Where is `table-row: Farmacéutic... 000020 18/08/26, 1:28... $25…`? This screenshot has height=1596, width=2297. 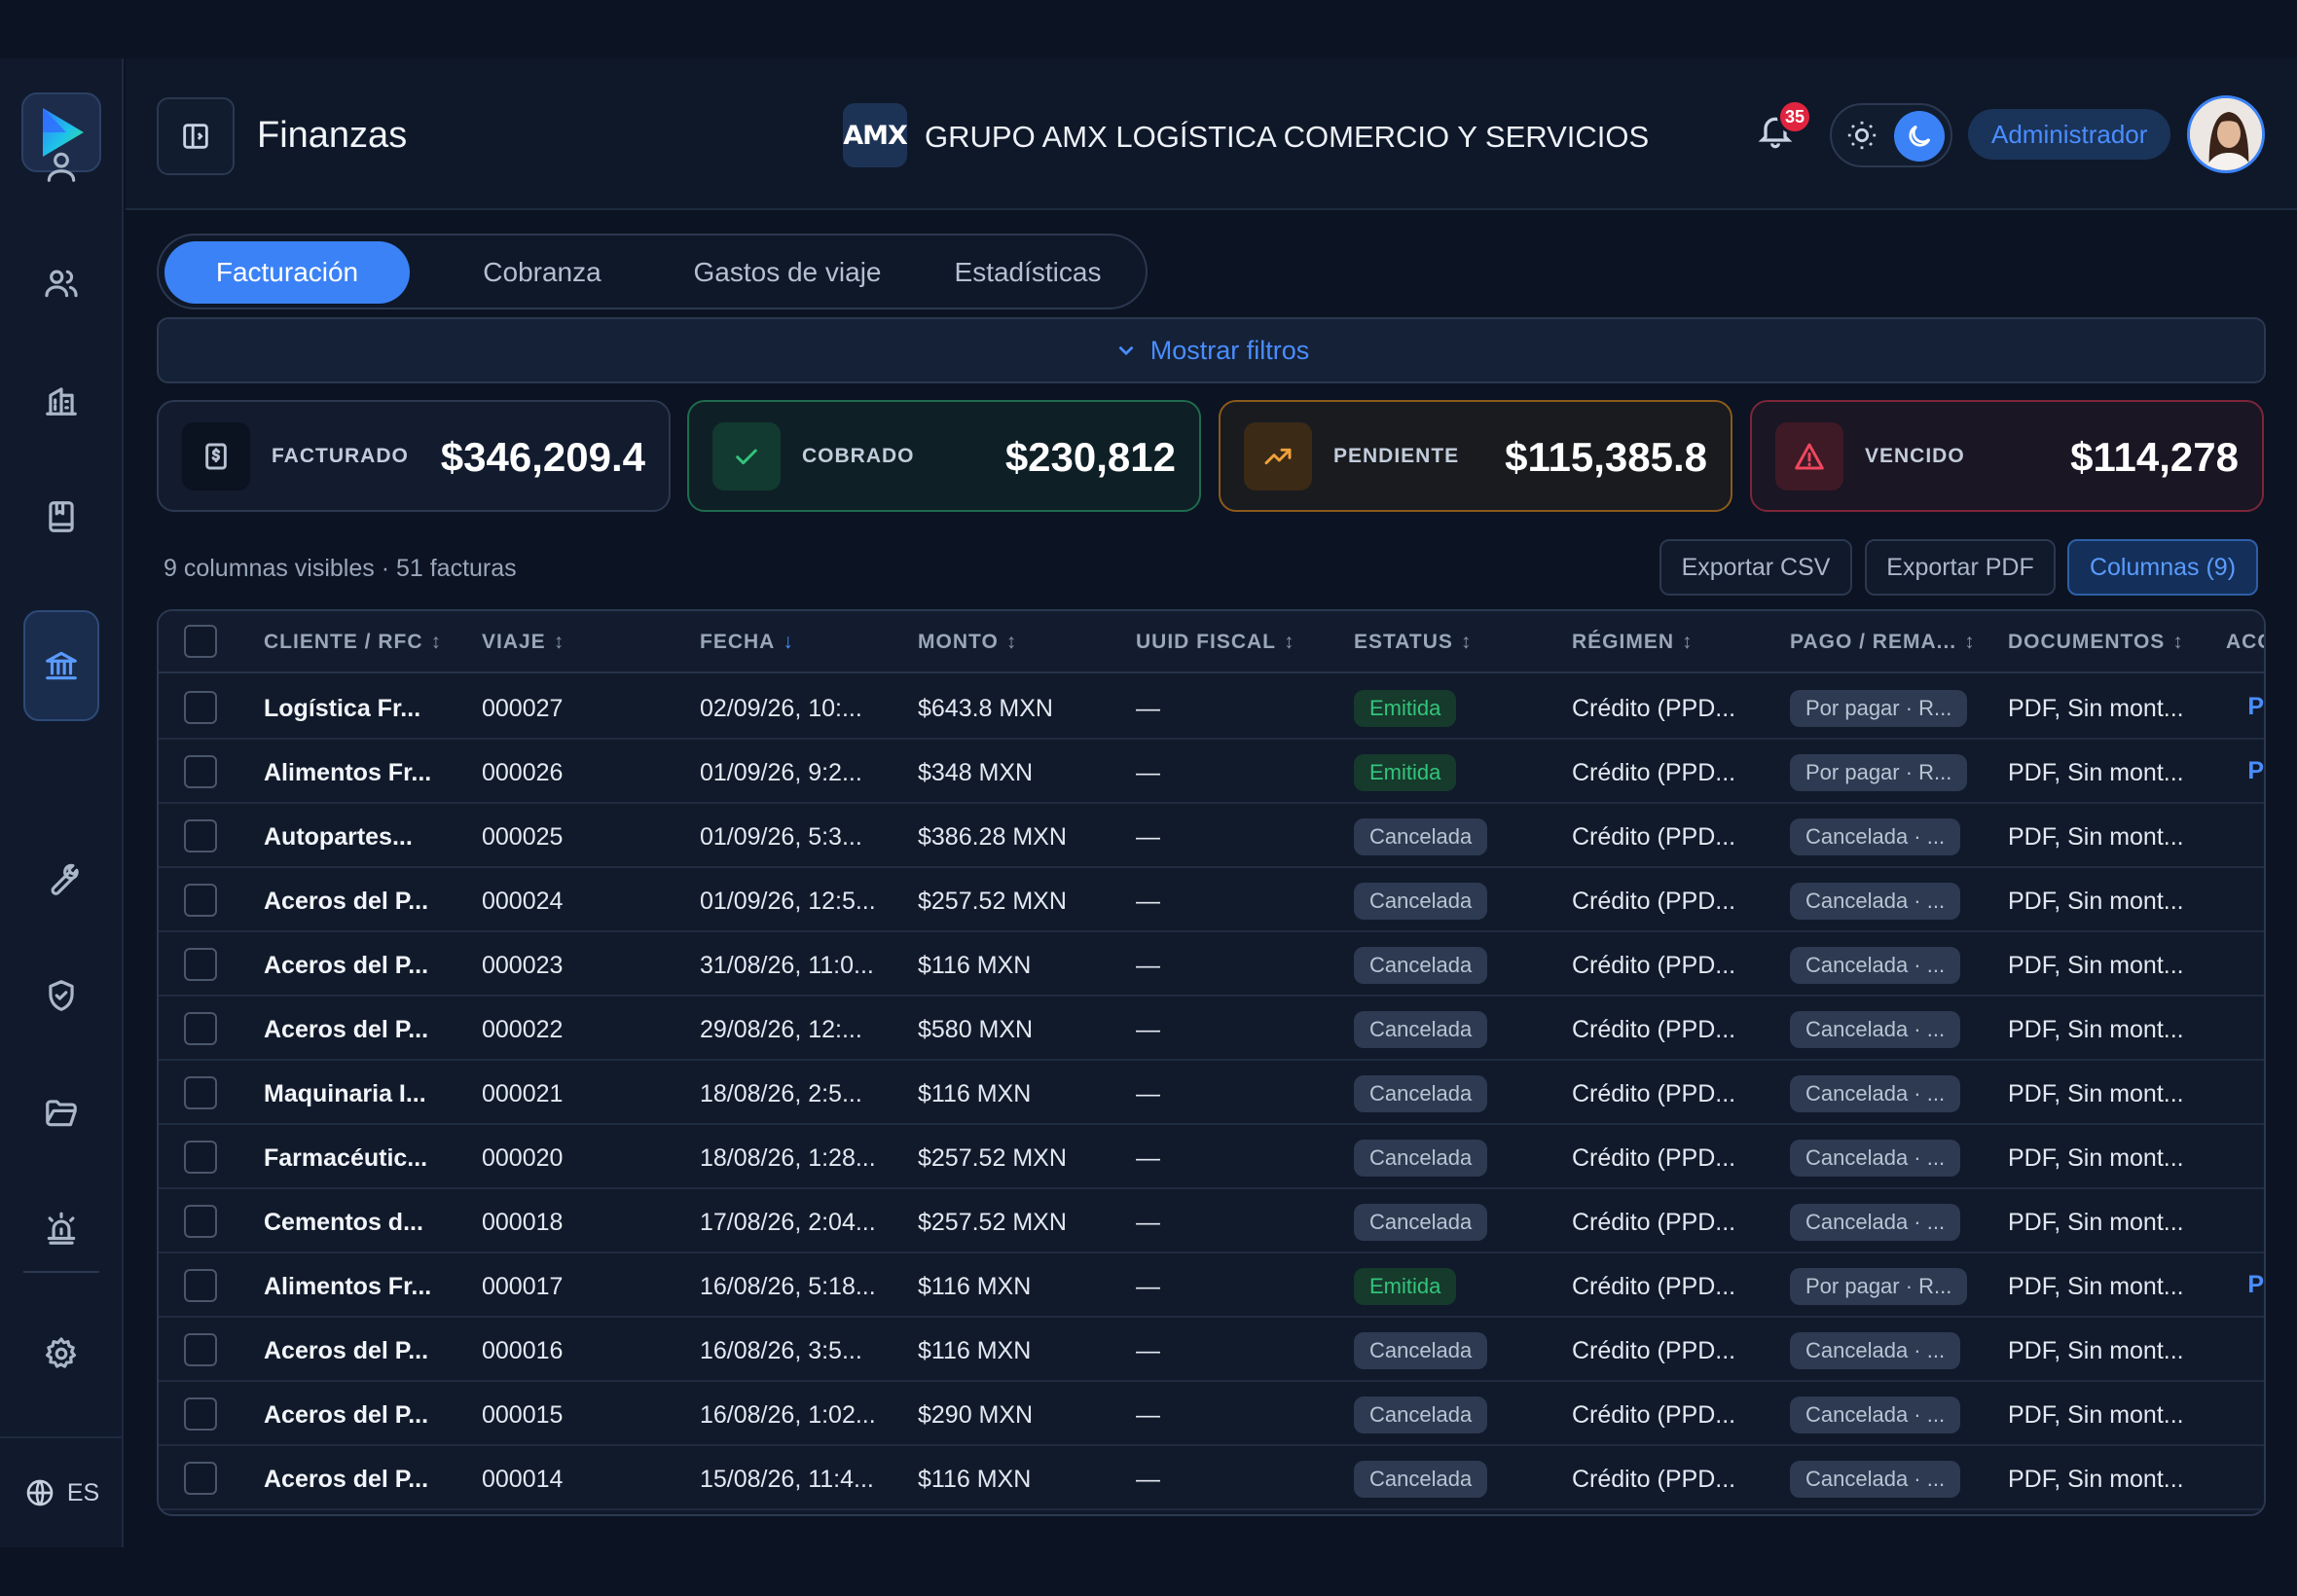
table-row: Farmacéutic... 000020 18/08/26, 1:28... $25… is located at coordinates (1211, 1157).